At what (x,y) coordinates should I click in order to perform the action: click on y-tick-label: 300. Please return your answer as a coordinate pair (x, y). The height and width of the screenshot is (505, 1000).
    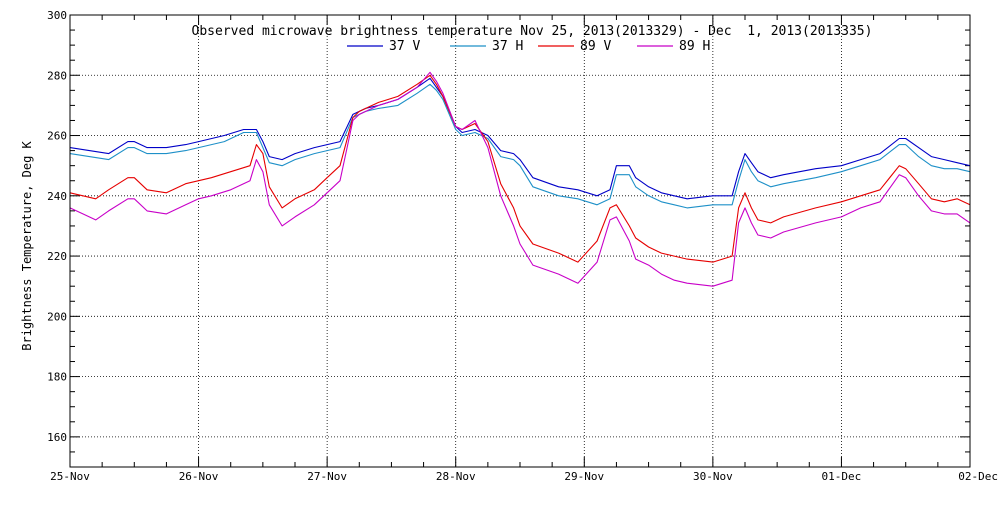
    Looking at the image, I should click on (57, 15).